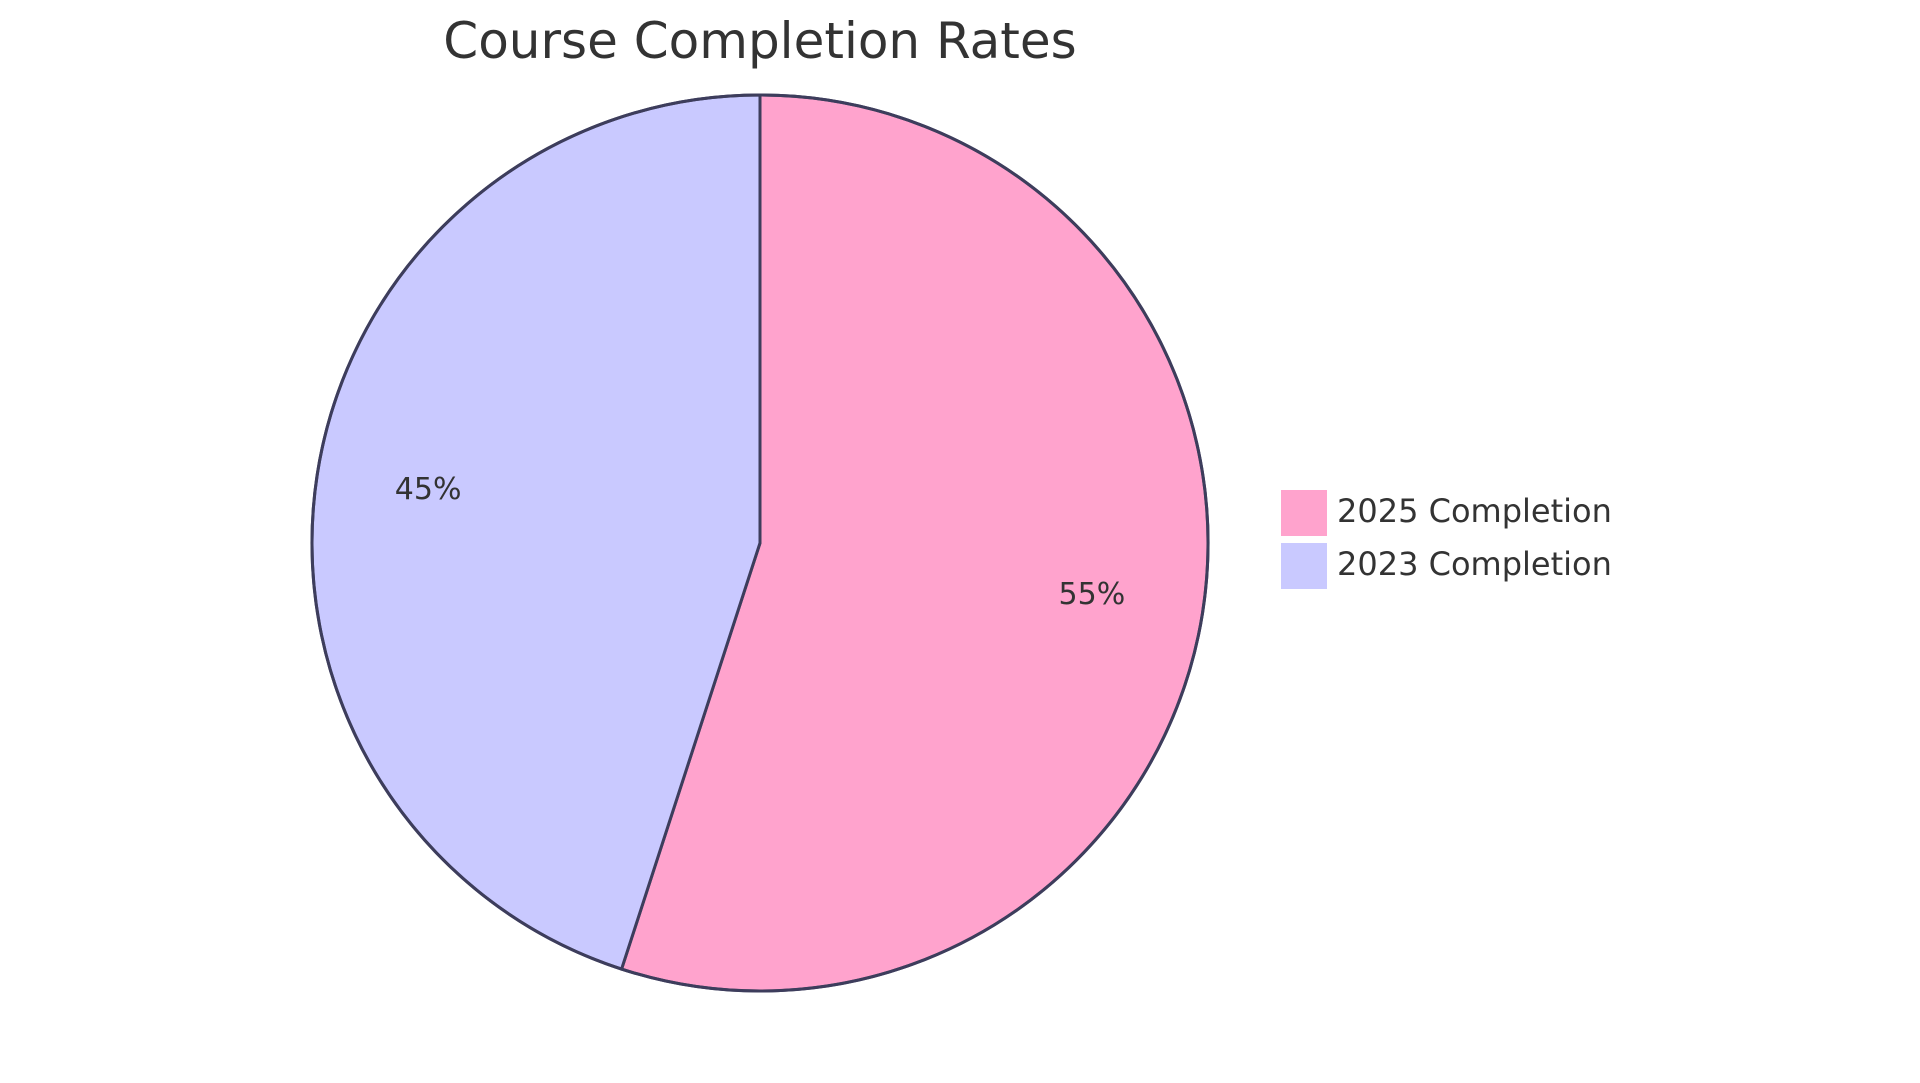 This screenshot has height=1083, width=1920. Describe the element at coordinates (759, 41) in the screenshot. I see `chart-title: Course Completion Rates` at that location.